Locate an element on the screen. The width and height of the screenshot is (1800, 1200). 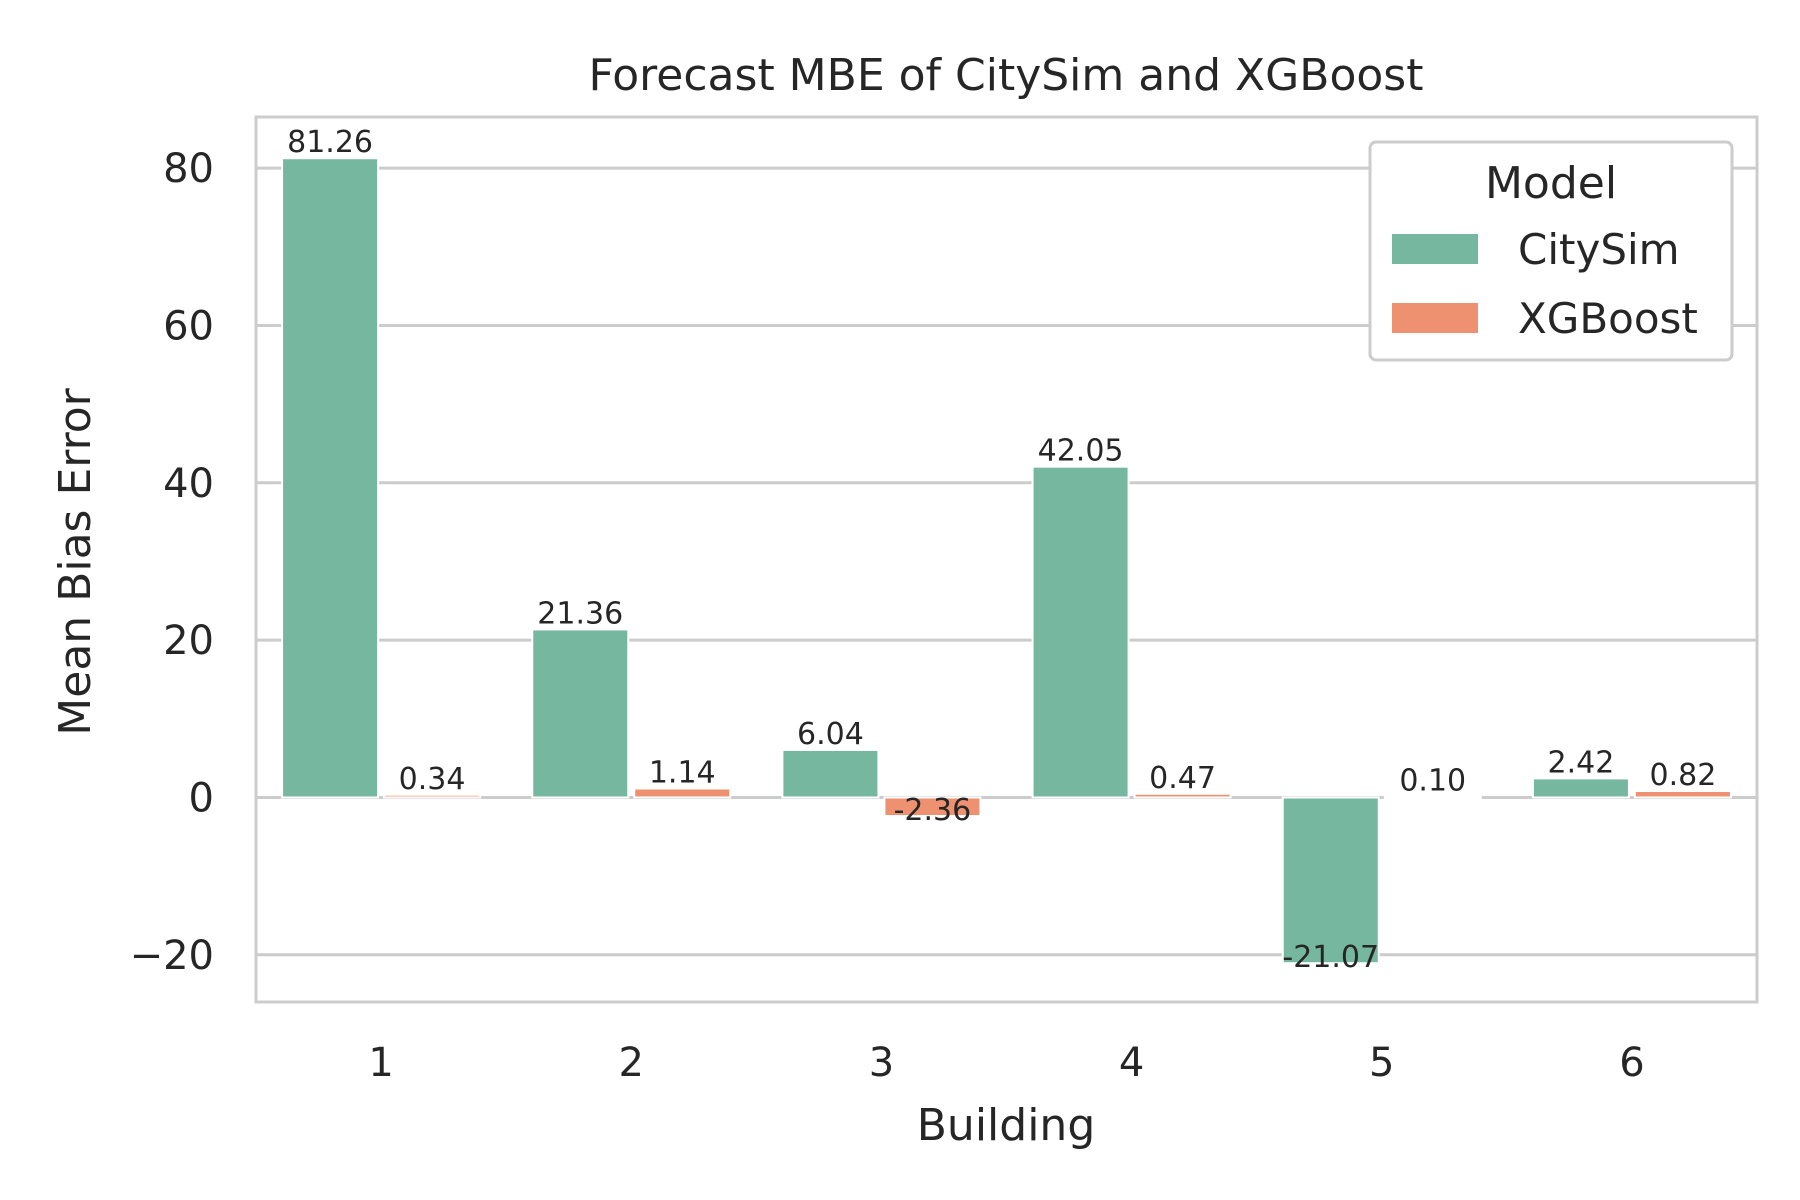
x-tick-label: 6 is located at coordinates (1631, 1063).